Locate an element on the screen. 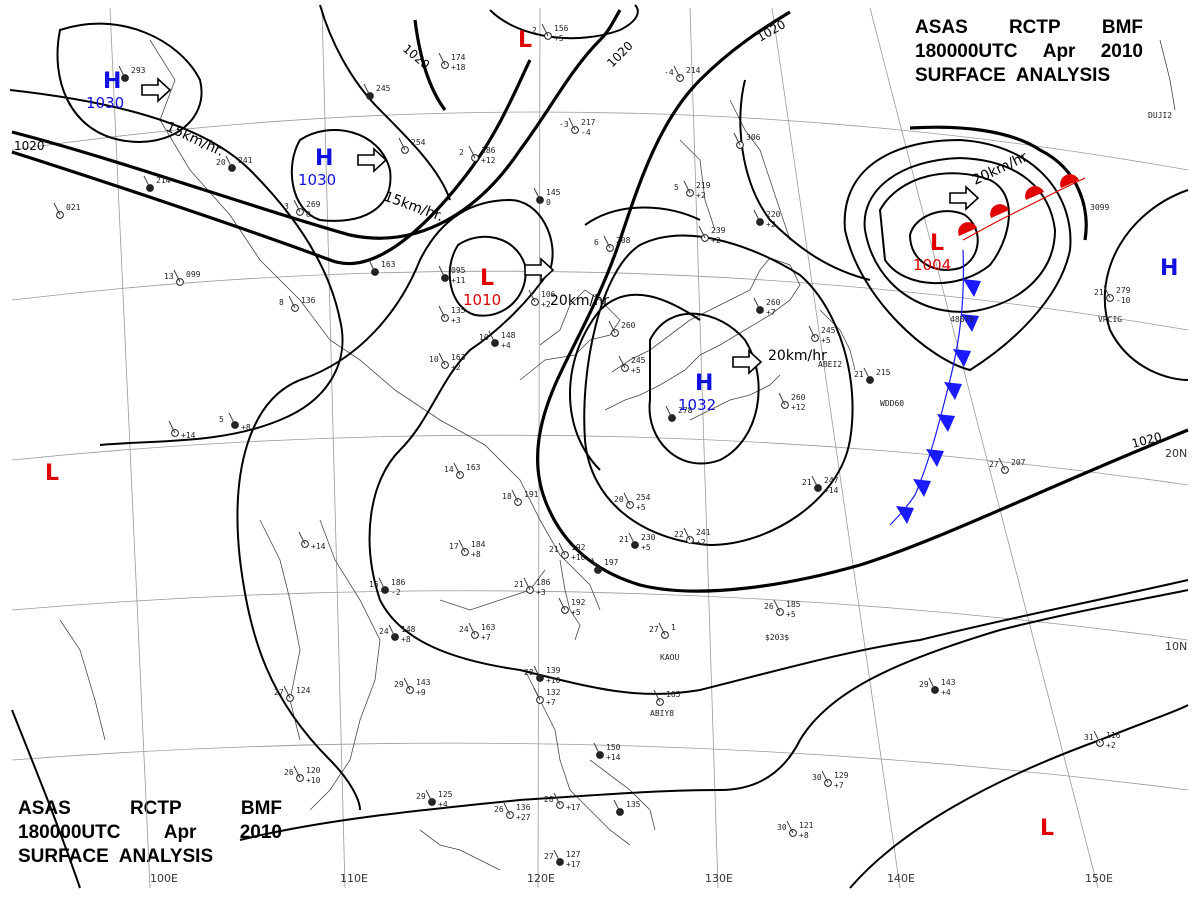 This screenshot has width=1200, height=900. title-word: SURFACE is located at coordinates (63, 856).